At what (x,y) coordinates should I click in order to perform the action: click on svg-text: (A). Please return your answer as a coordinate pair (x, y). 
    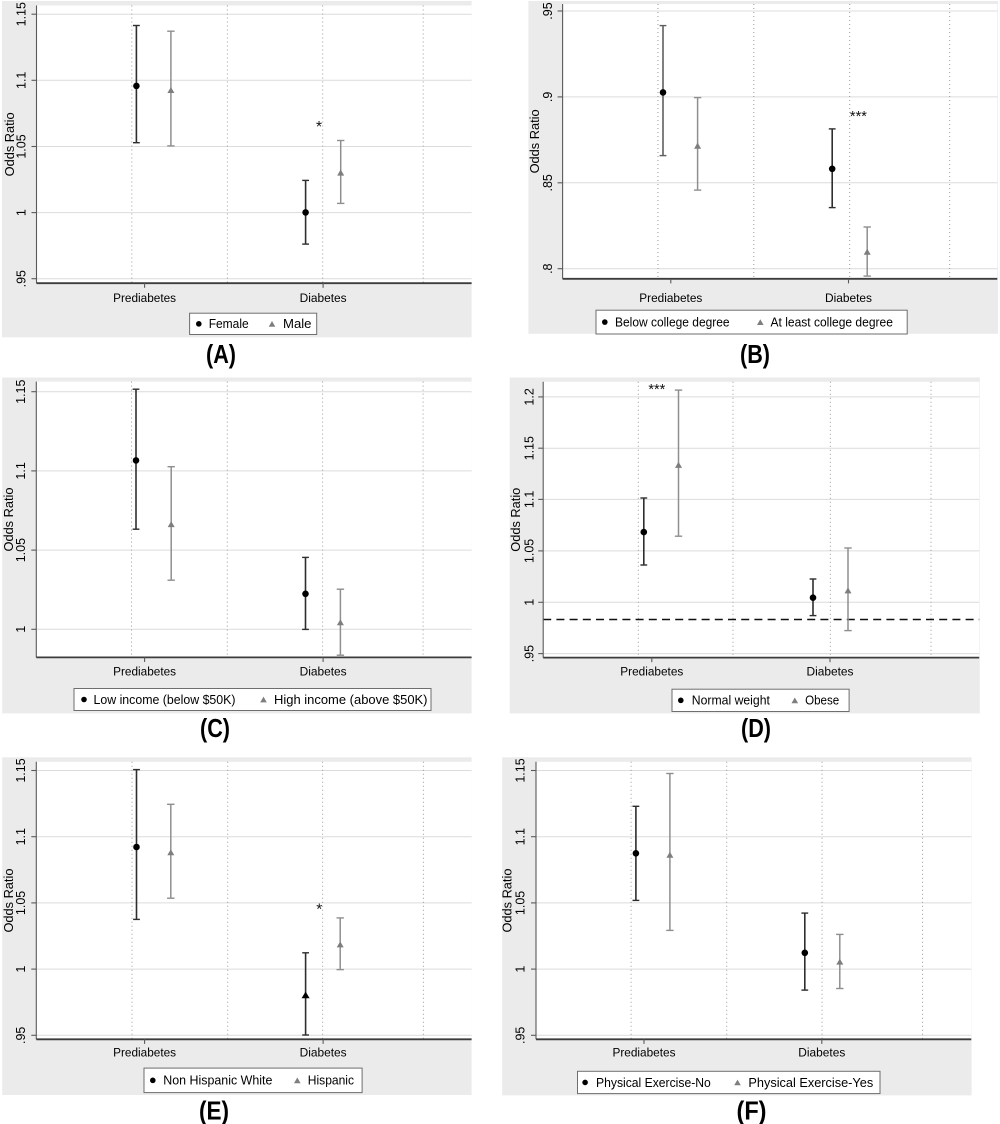
    Looking at the image, I should click on (221, 355).